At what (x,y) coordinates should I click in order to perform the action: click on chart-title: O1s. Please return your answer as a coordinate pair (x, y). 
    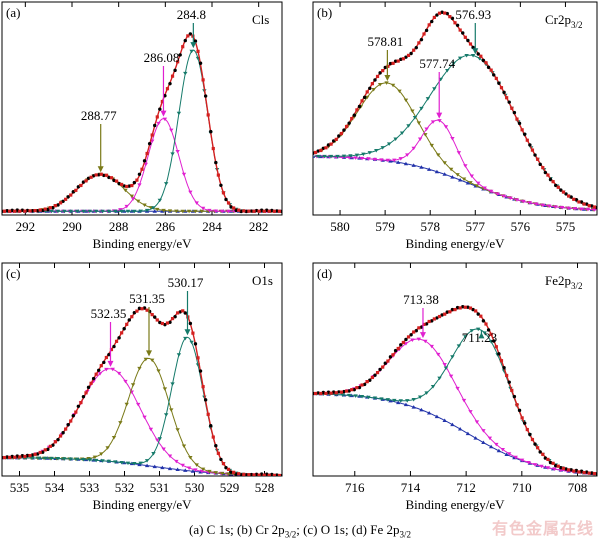
    Looking at the image, I should click on (262, 280).